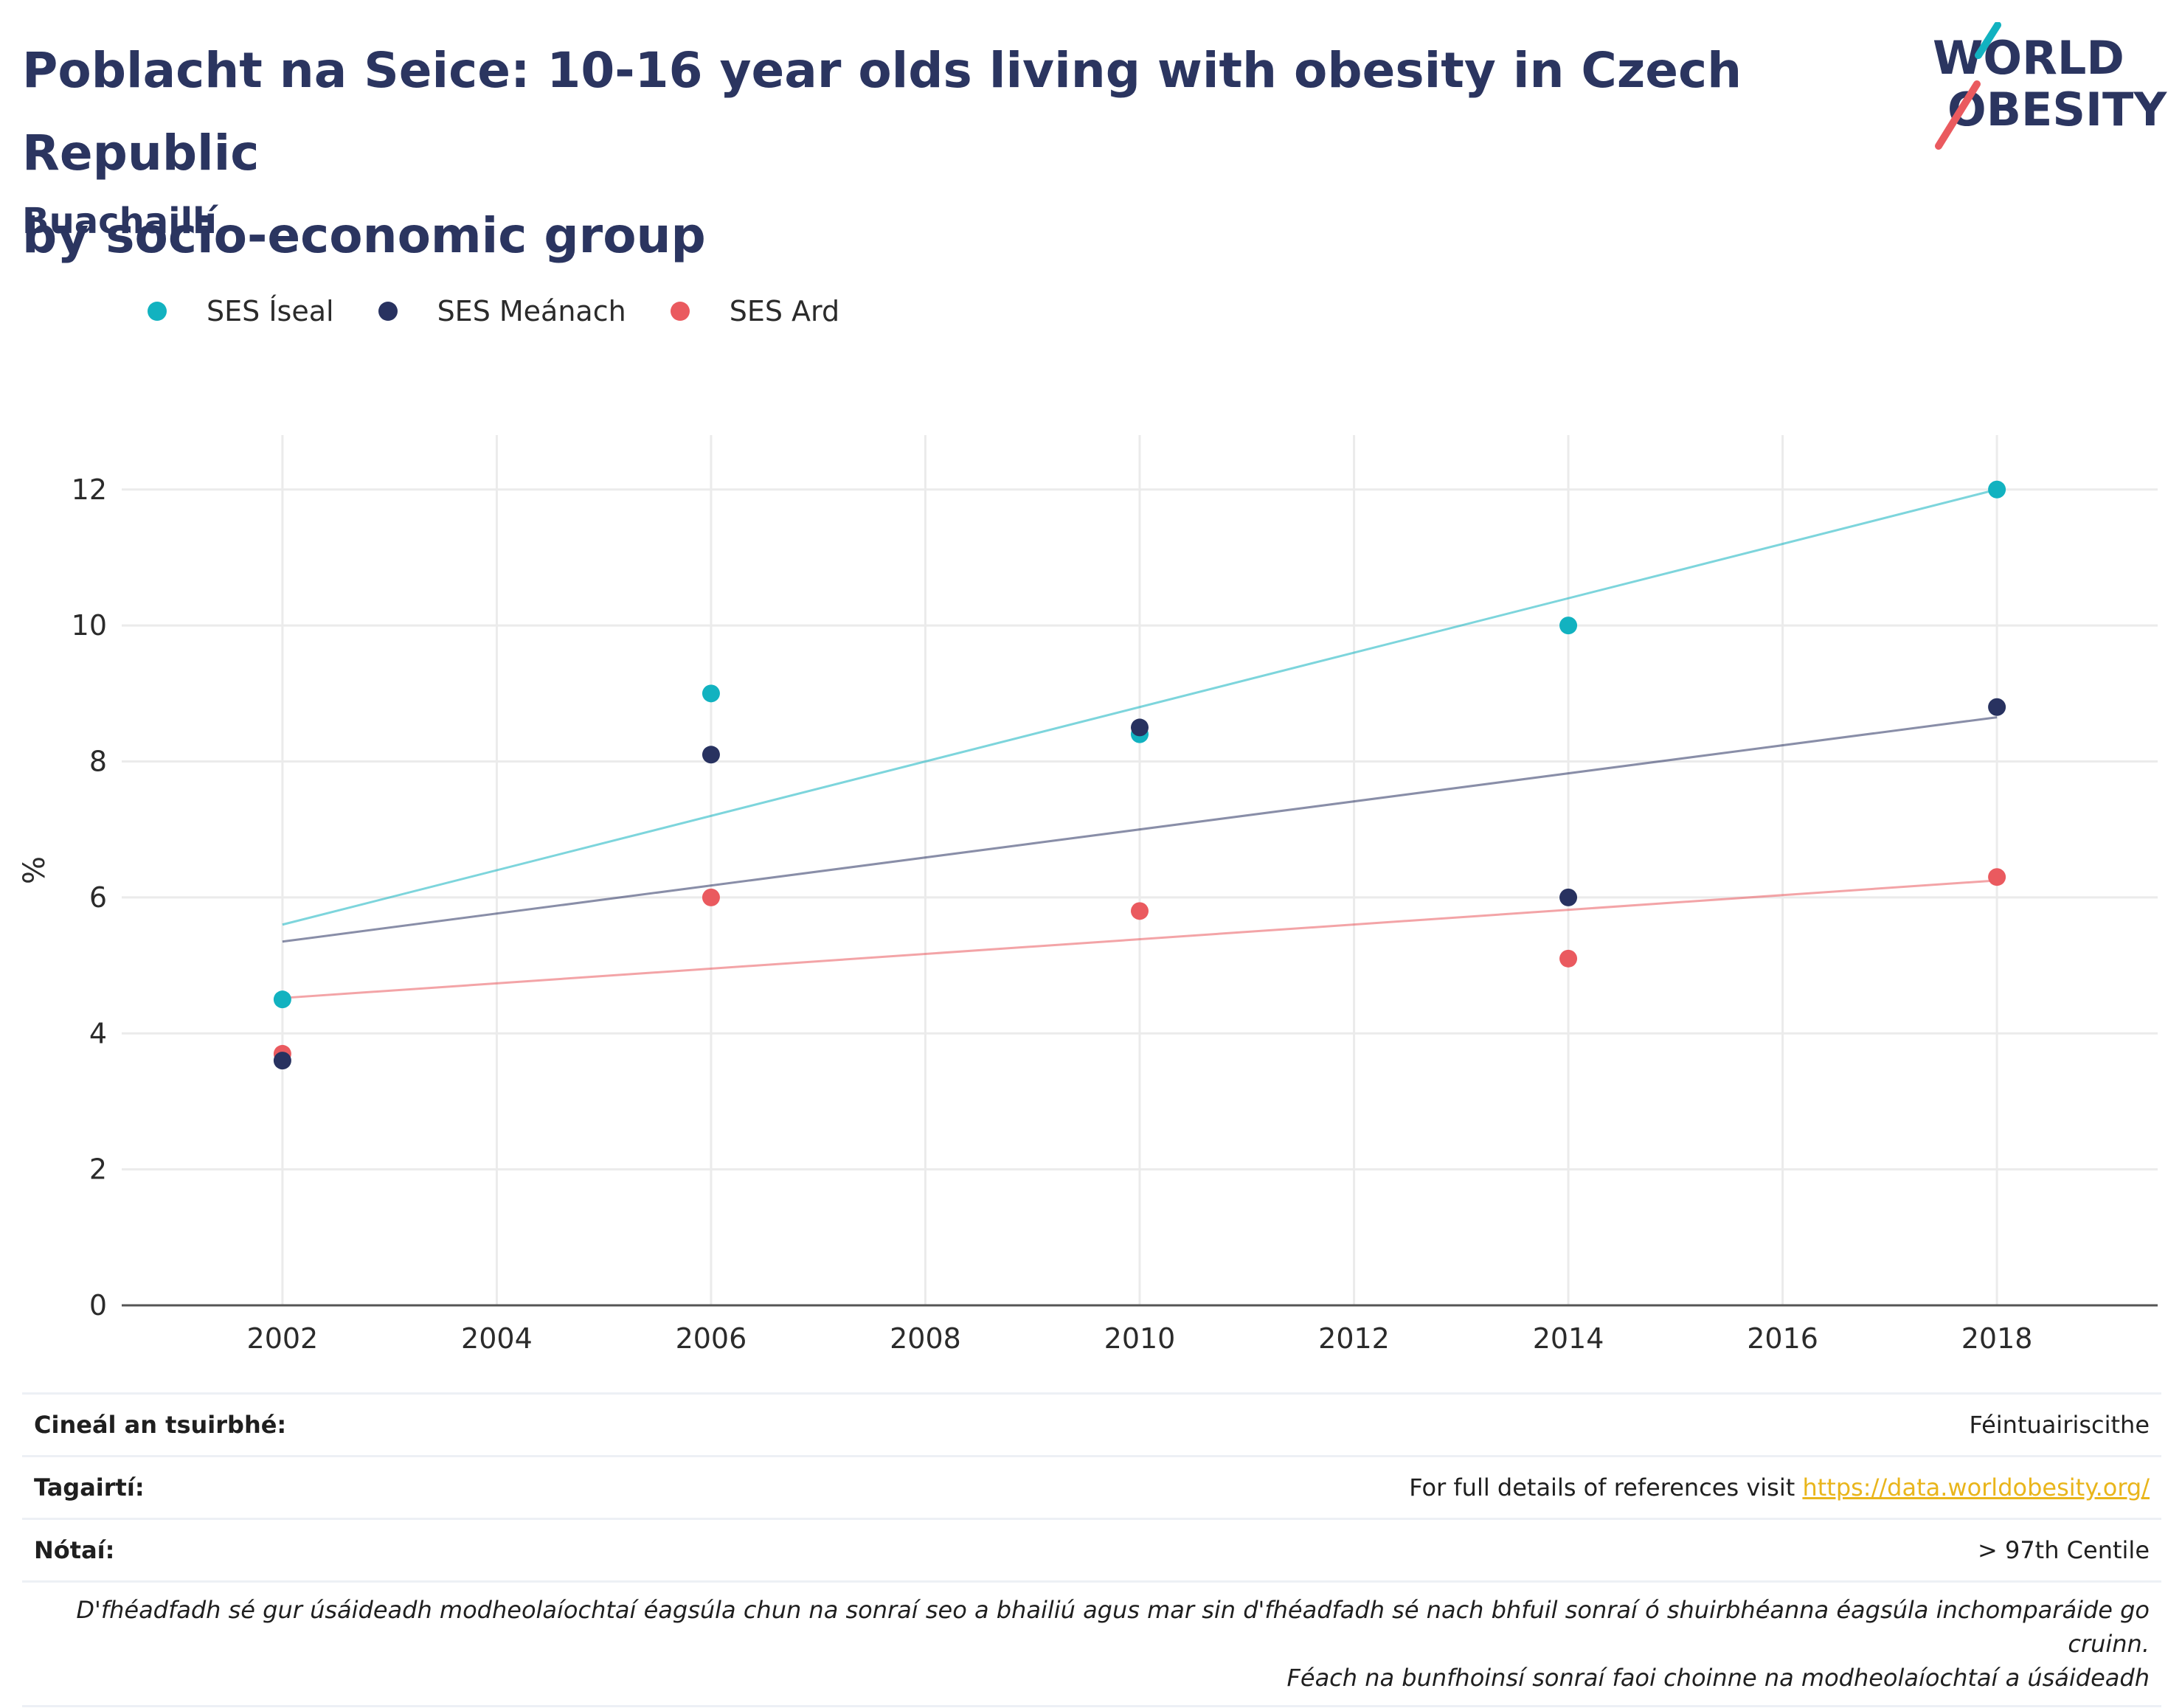 The width and height of the screenshot is (2182, 1708). I want to click on y-axis-label: %, so click(35, 870).